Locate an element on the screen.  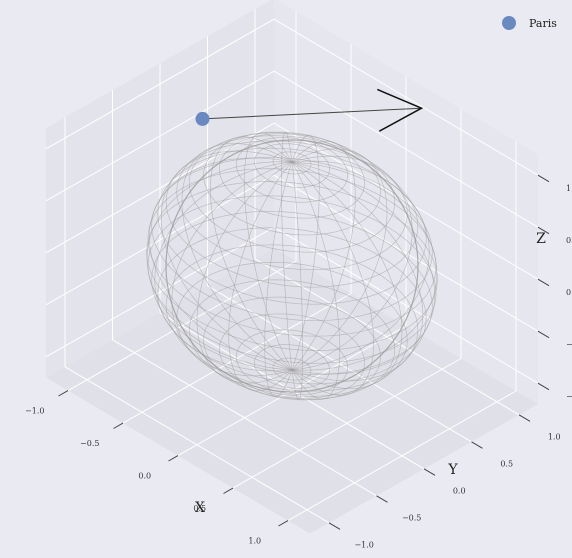
vector-arrow-head is located at coordinates (400, 110).